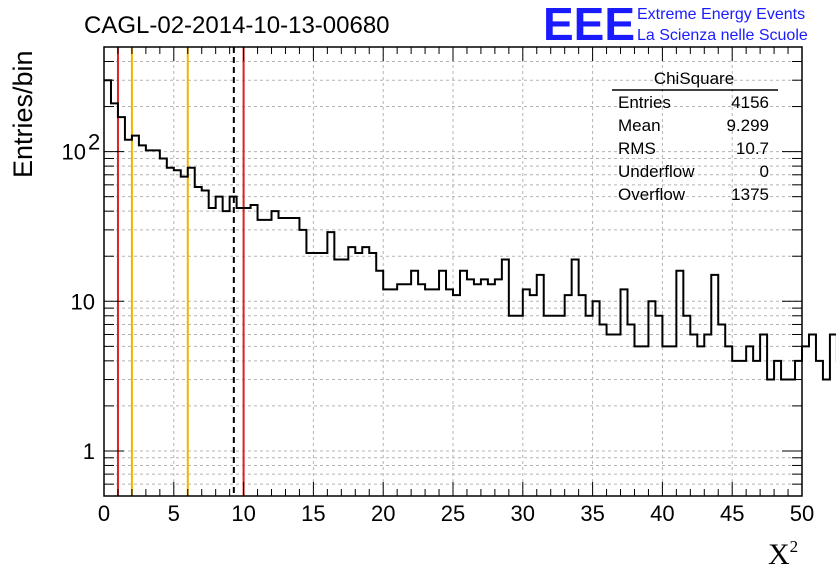 The width and height of the screenshot is (836, 572). I want to click on chart-title: CAGL-02-2014-10-13-00680, so click(237, 25).